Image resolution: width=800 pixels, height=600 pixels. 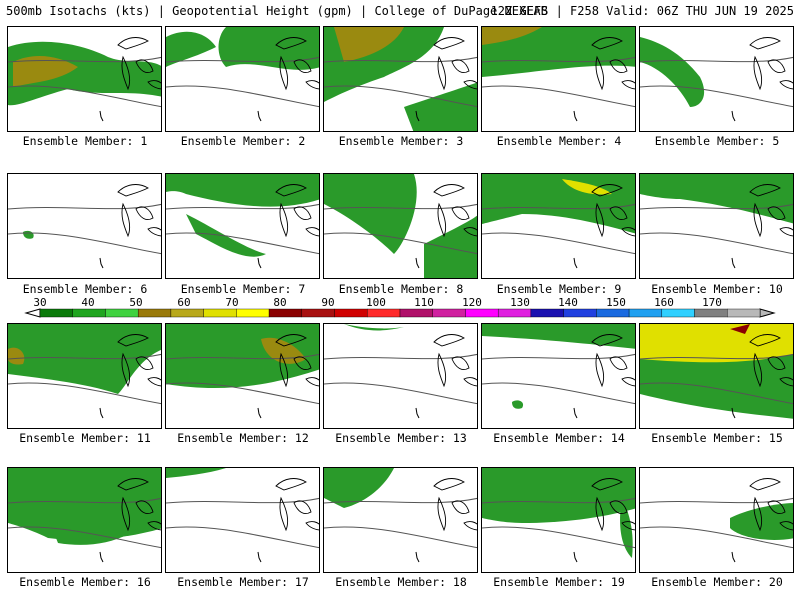 What do you see at coordinates (401, 289) in the screenshot?
I see `ensemble-member-label: Ensemble Member: 8` at bounding box center [401, 289].